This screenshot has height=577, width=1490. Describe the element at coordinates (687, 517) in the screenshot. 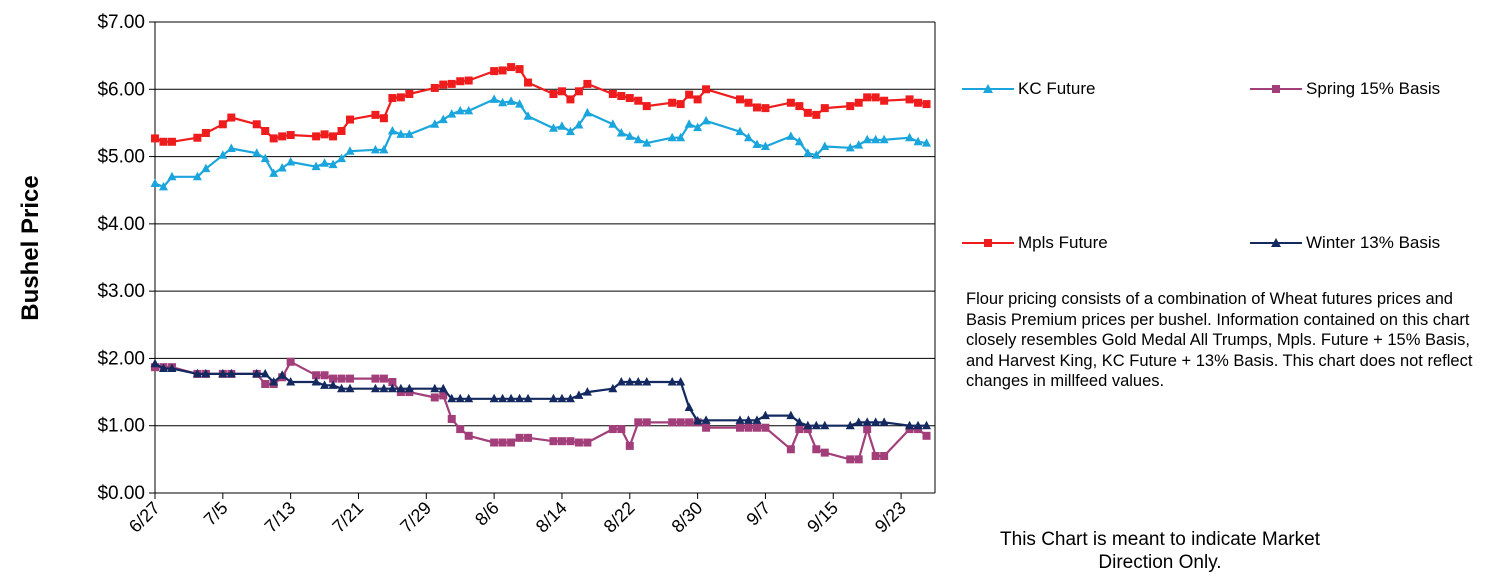

I see `x-tick-label: 8/30` at that location.